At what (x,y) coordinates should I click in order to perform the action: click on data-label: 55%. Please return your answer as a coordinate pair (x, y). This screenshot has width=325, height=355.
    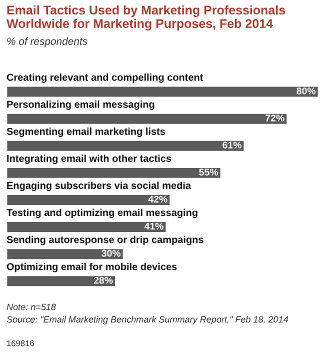
    Looking at the image, I should click on (208, 172).